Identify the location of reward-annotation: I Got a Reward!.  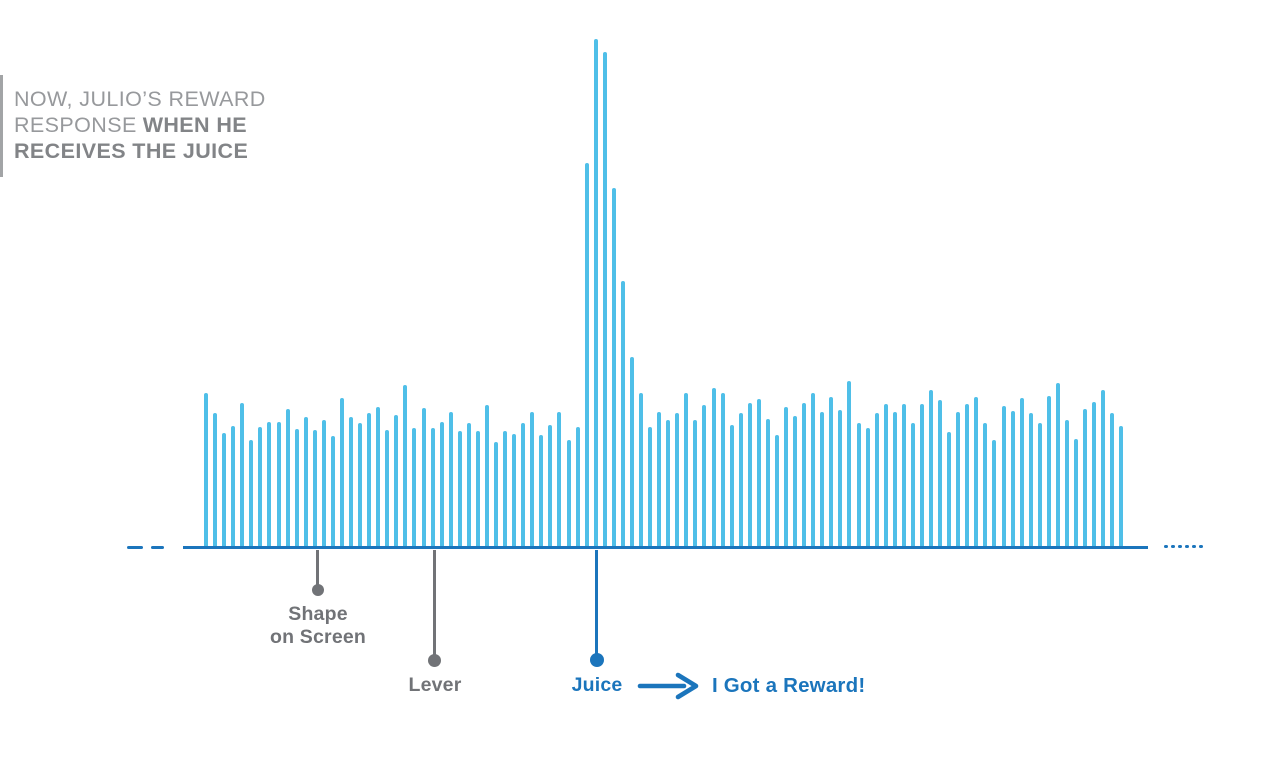
(789, 685).